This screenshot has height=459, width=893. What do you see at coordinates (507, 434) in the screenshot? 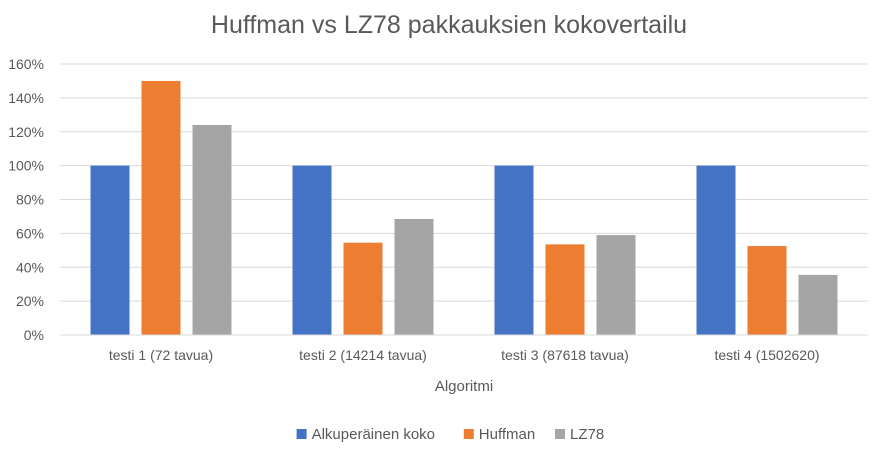
I see `legend-label: Huffman` at bounding box center [507, 434].